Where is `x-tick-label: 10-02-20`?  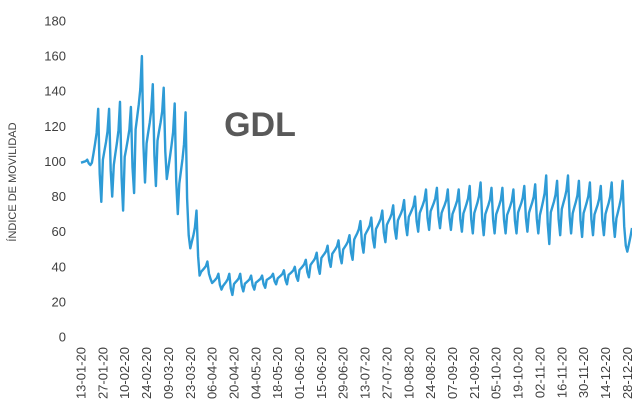 x-tick-label: 10-02-20 is located at coordinates (124, 373).